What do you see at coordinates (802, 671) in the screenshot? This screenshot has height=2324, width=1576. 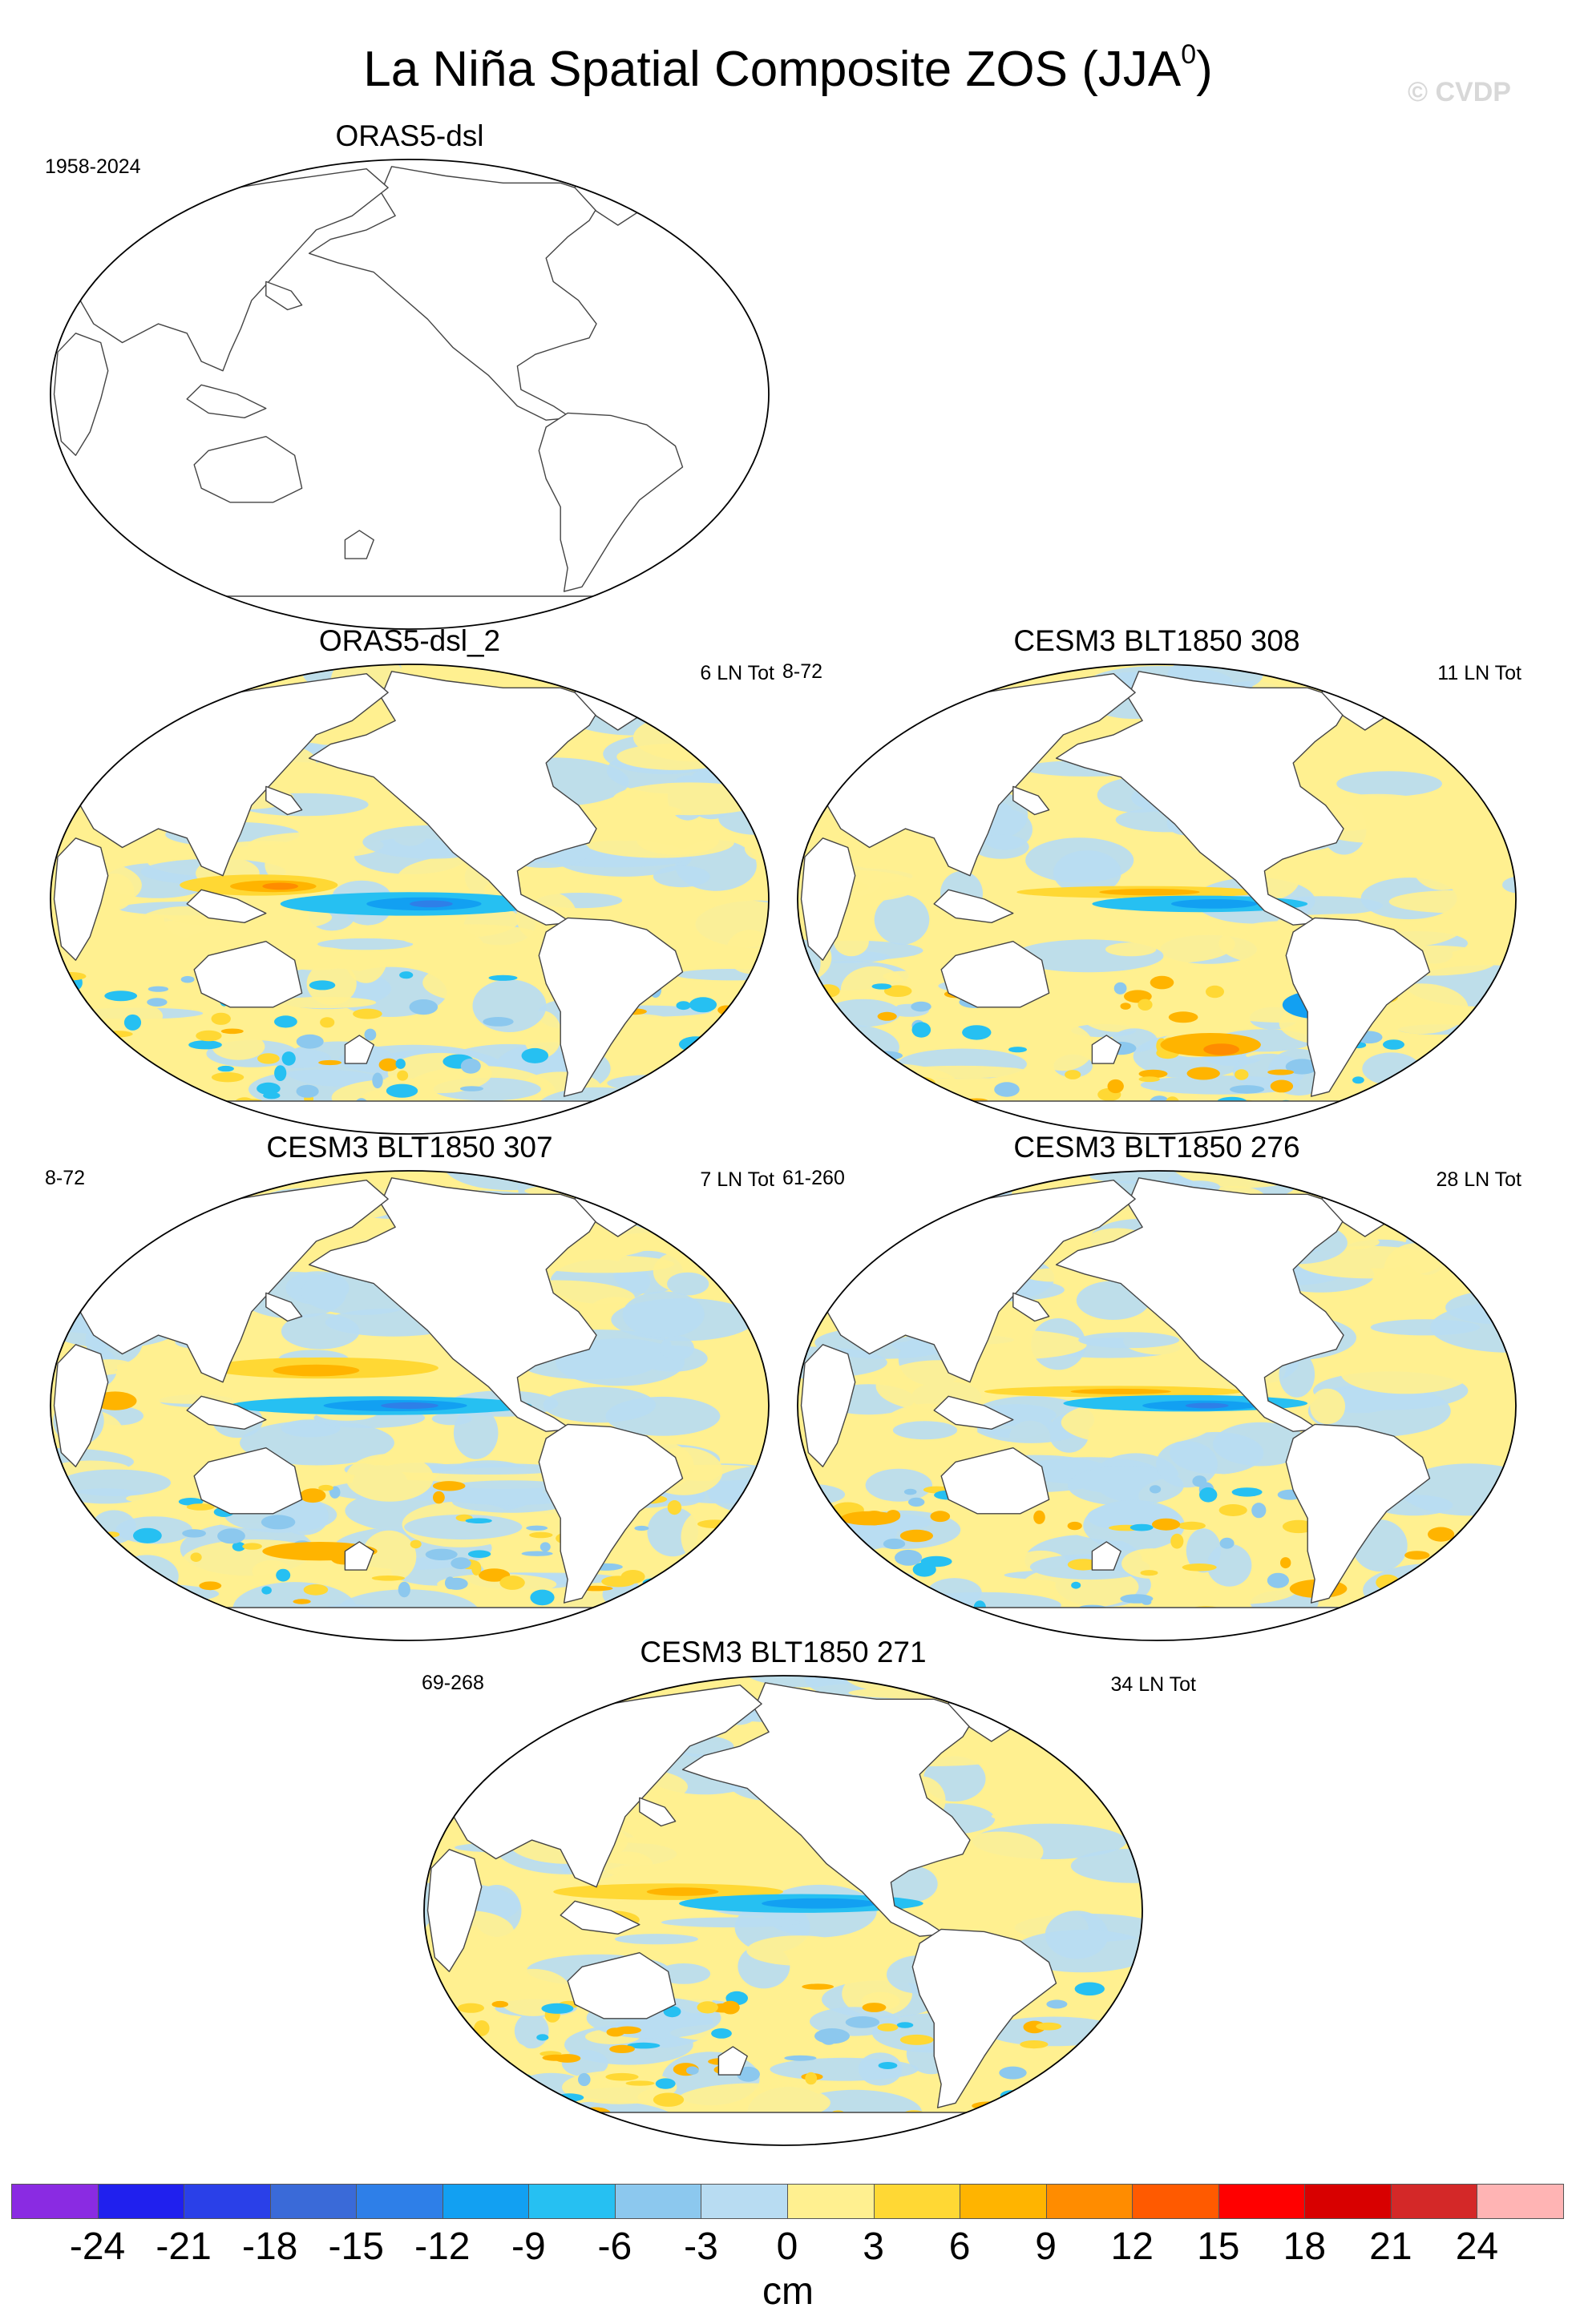 I see `panel-period-label: 8-72` at bounding box center [802, 671].